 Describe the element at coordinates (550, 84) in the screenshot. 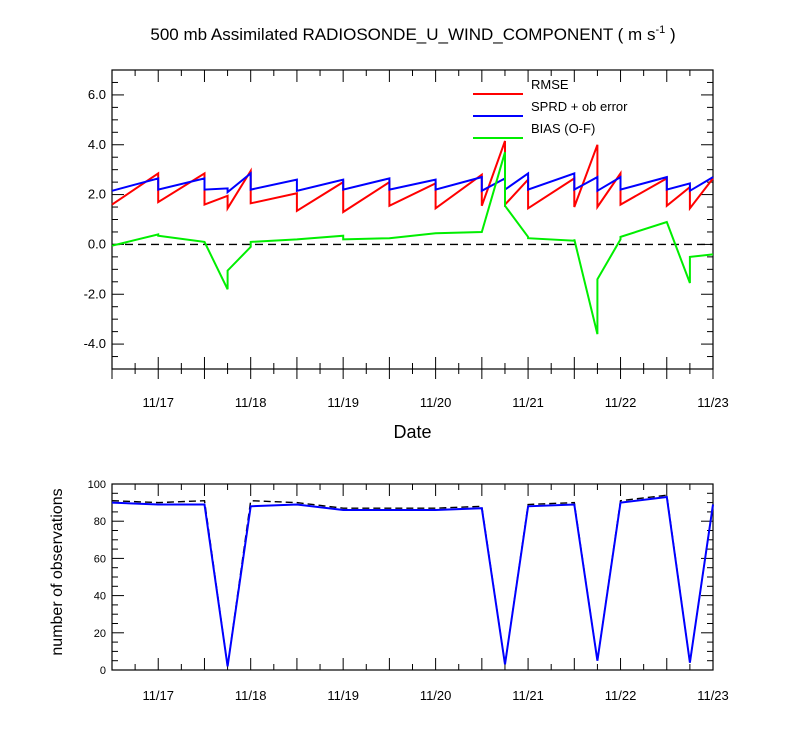

I see `legend-label: RMSE` at that location.